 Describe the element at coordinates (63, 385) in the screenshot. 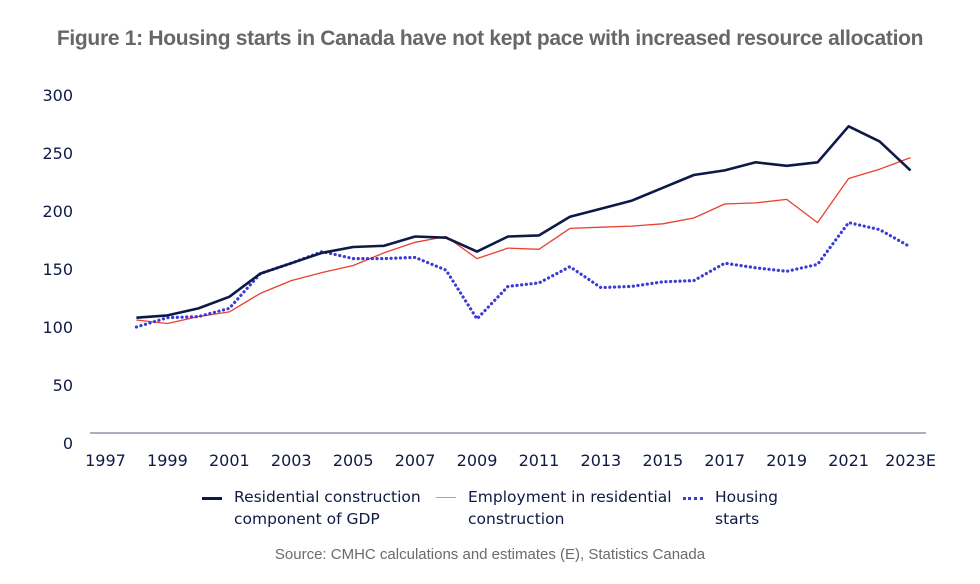

I see `y-tick-label: 50` at that location.